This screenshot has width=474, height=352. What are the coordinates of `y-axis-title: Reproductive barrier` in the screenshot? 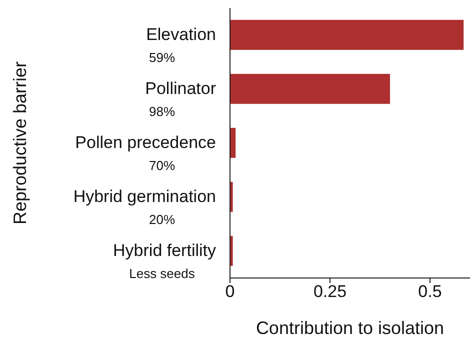 It's located at (20, 143).